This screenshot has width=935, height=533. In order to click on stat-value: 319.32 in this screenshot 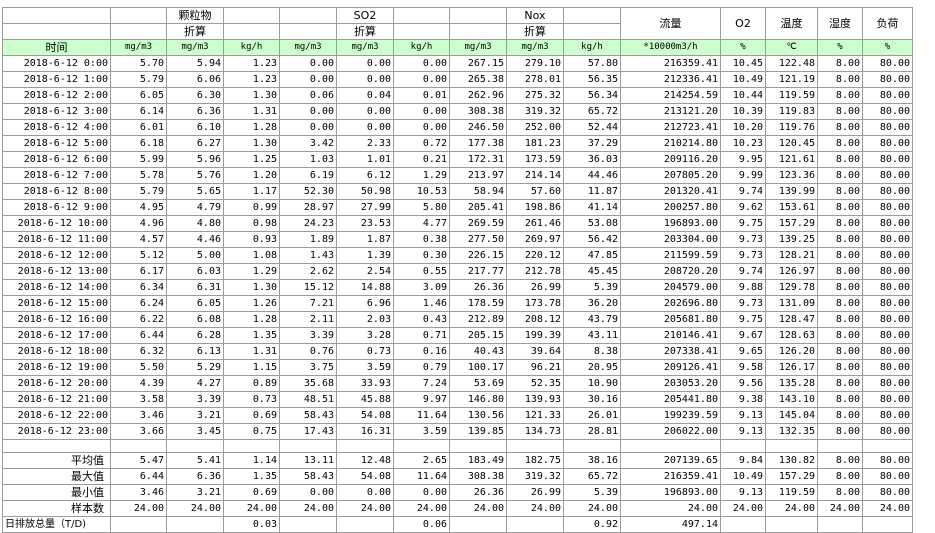, I will do `click(535, 476)`.